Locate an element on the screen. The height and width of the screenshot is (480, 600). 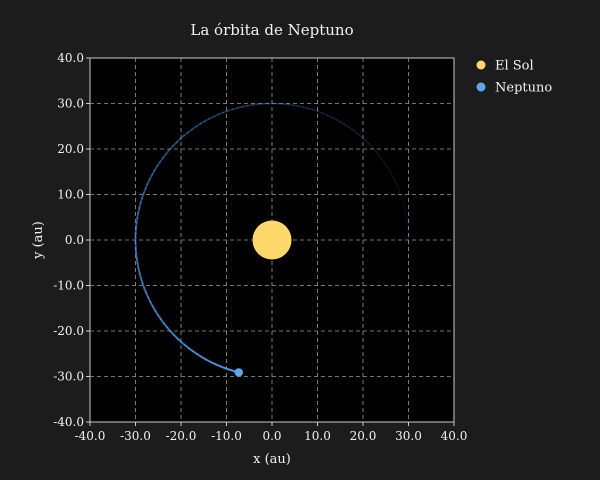
chart-title: La órbita de Neptuno is located at coordinates (271, 30).